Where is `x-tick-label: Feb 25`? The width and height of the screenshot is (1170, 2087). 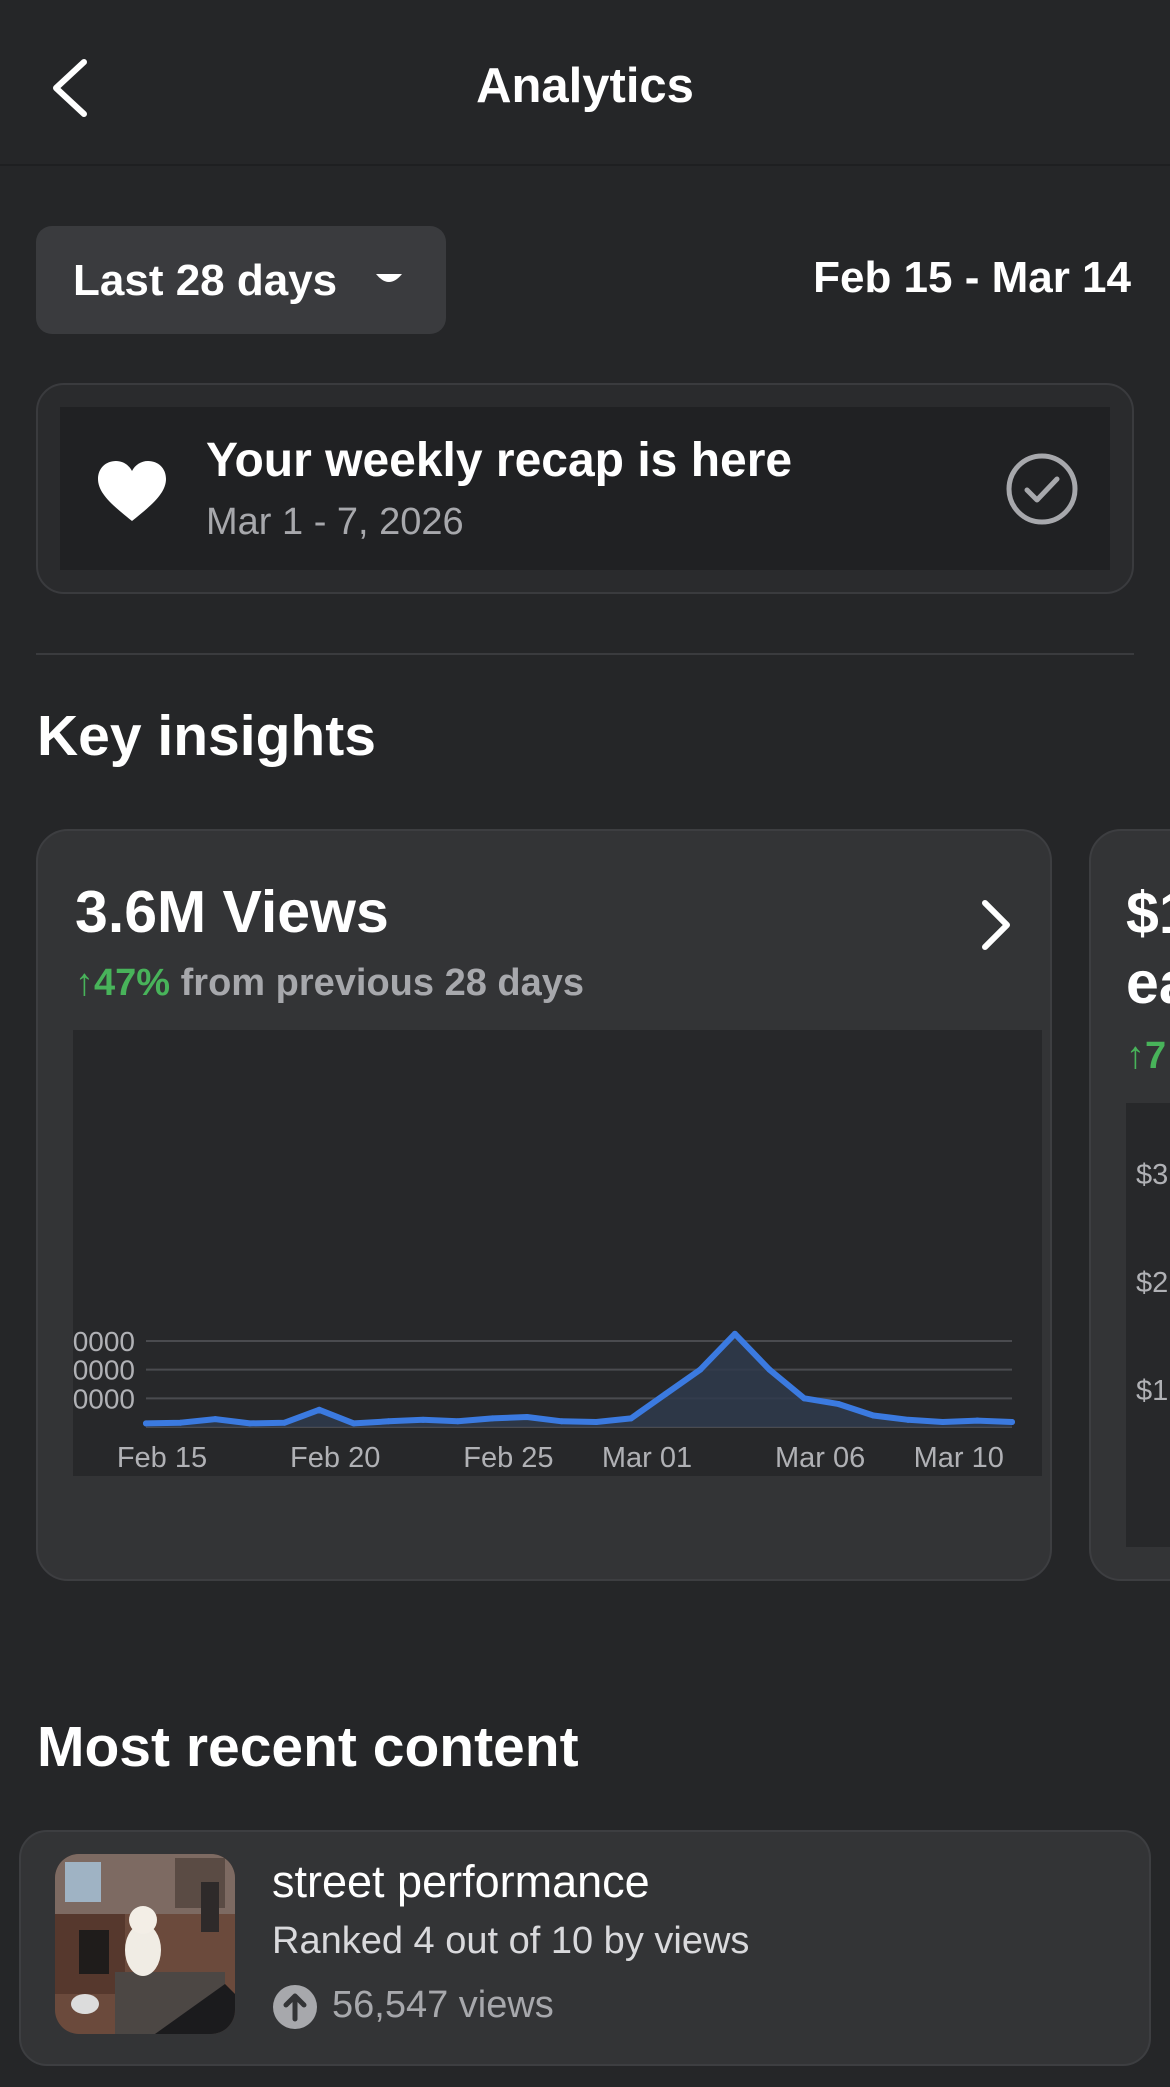
x-tick-label: Feb 25 is located at coordinates (508, 1458).